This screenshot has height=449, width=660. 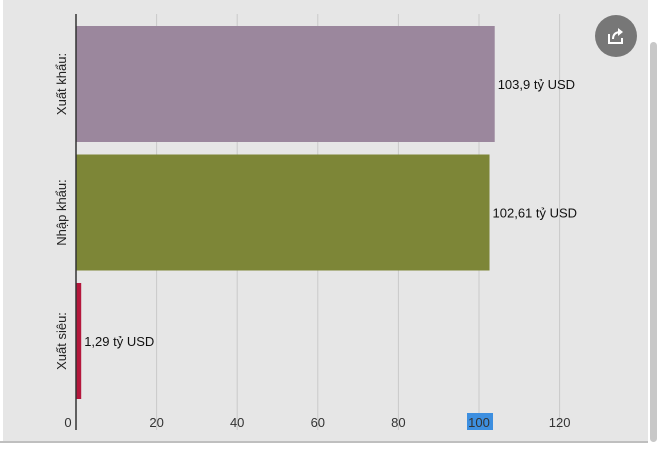 I want to click on category-labels: Xuất khẩu: Nhập khẩu: Xuất siêu:, so click(x=61, y=211).